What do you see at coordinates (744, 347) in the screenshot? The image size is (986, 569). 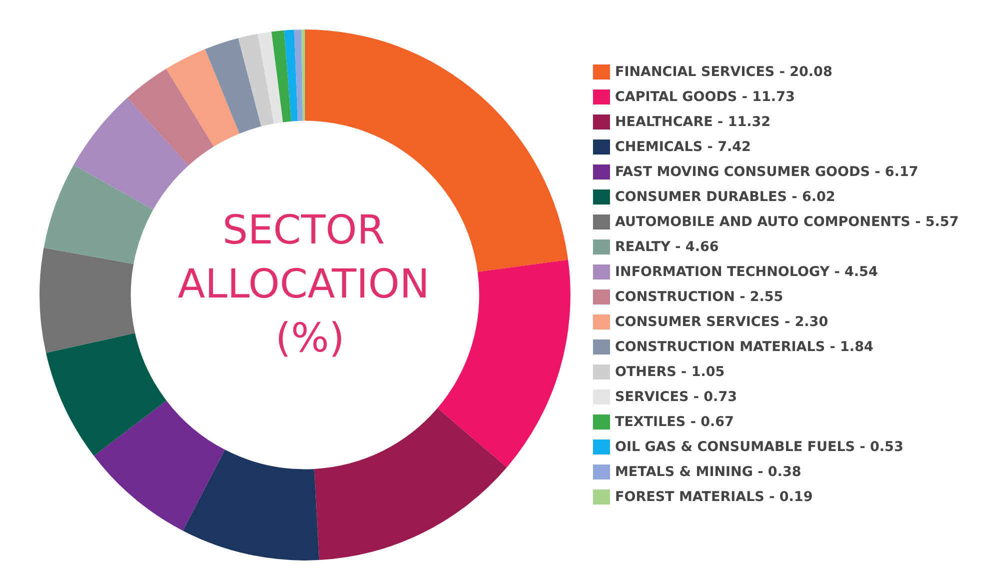 I see `legend-label: CONSTRUCTION MATERIALS - 1.84` at bounding box center [744, 347].